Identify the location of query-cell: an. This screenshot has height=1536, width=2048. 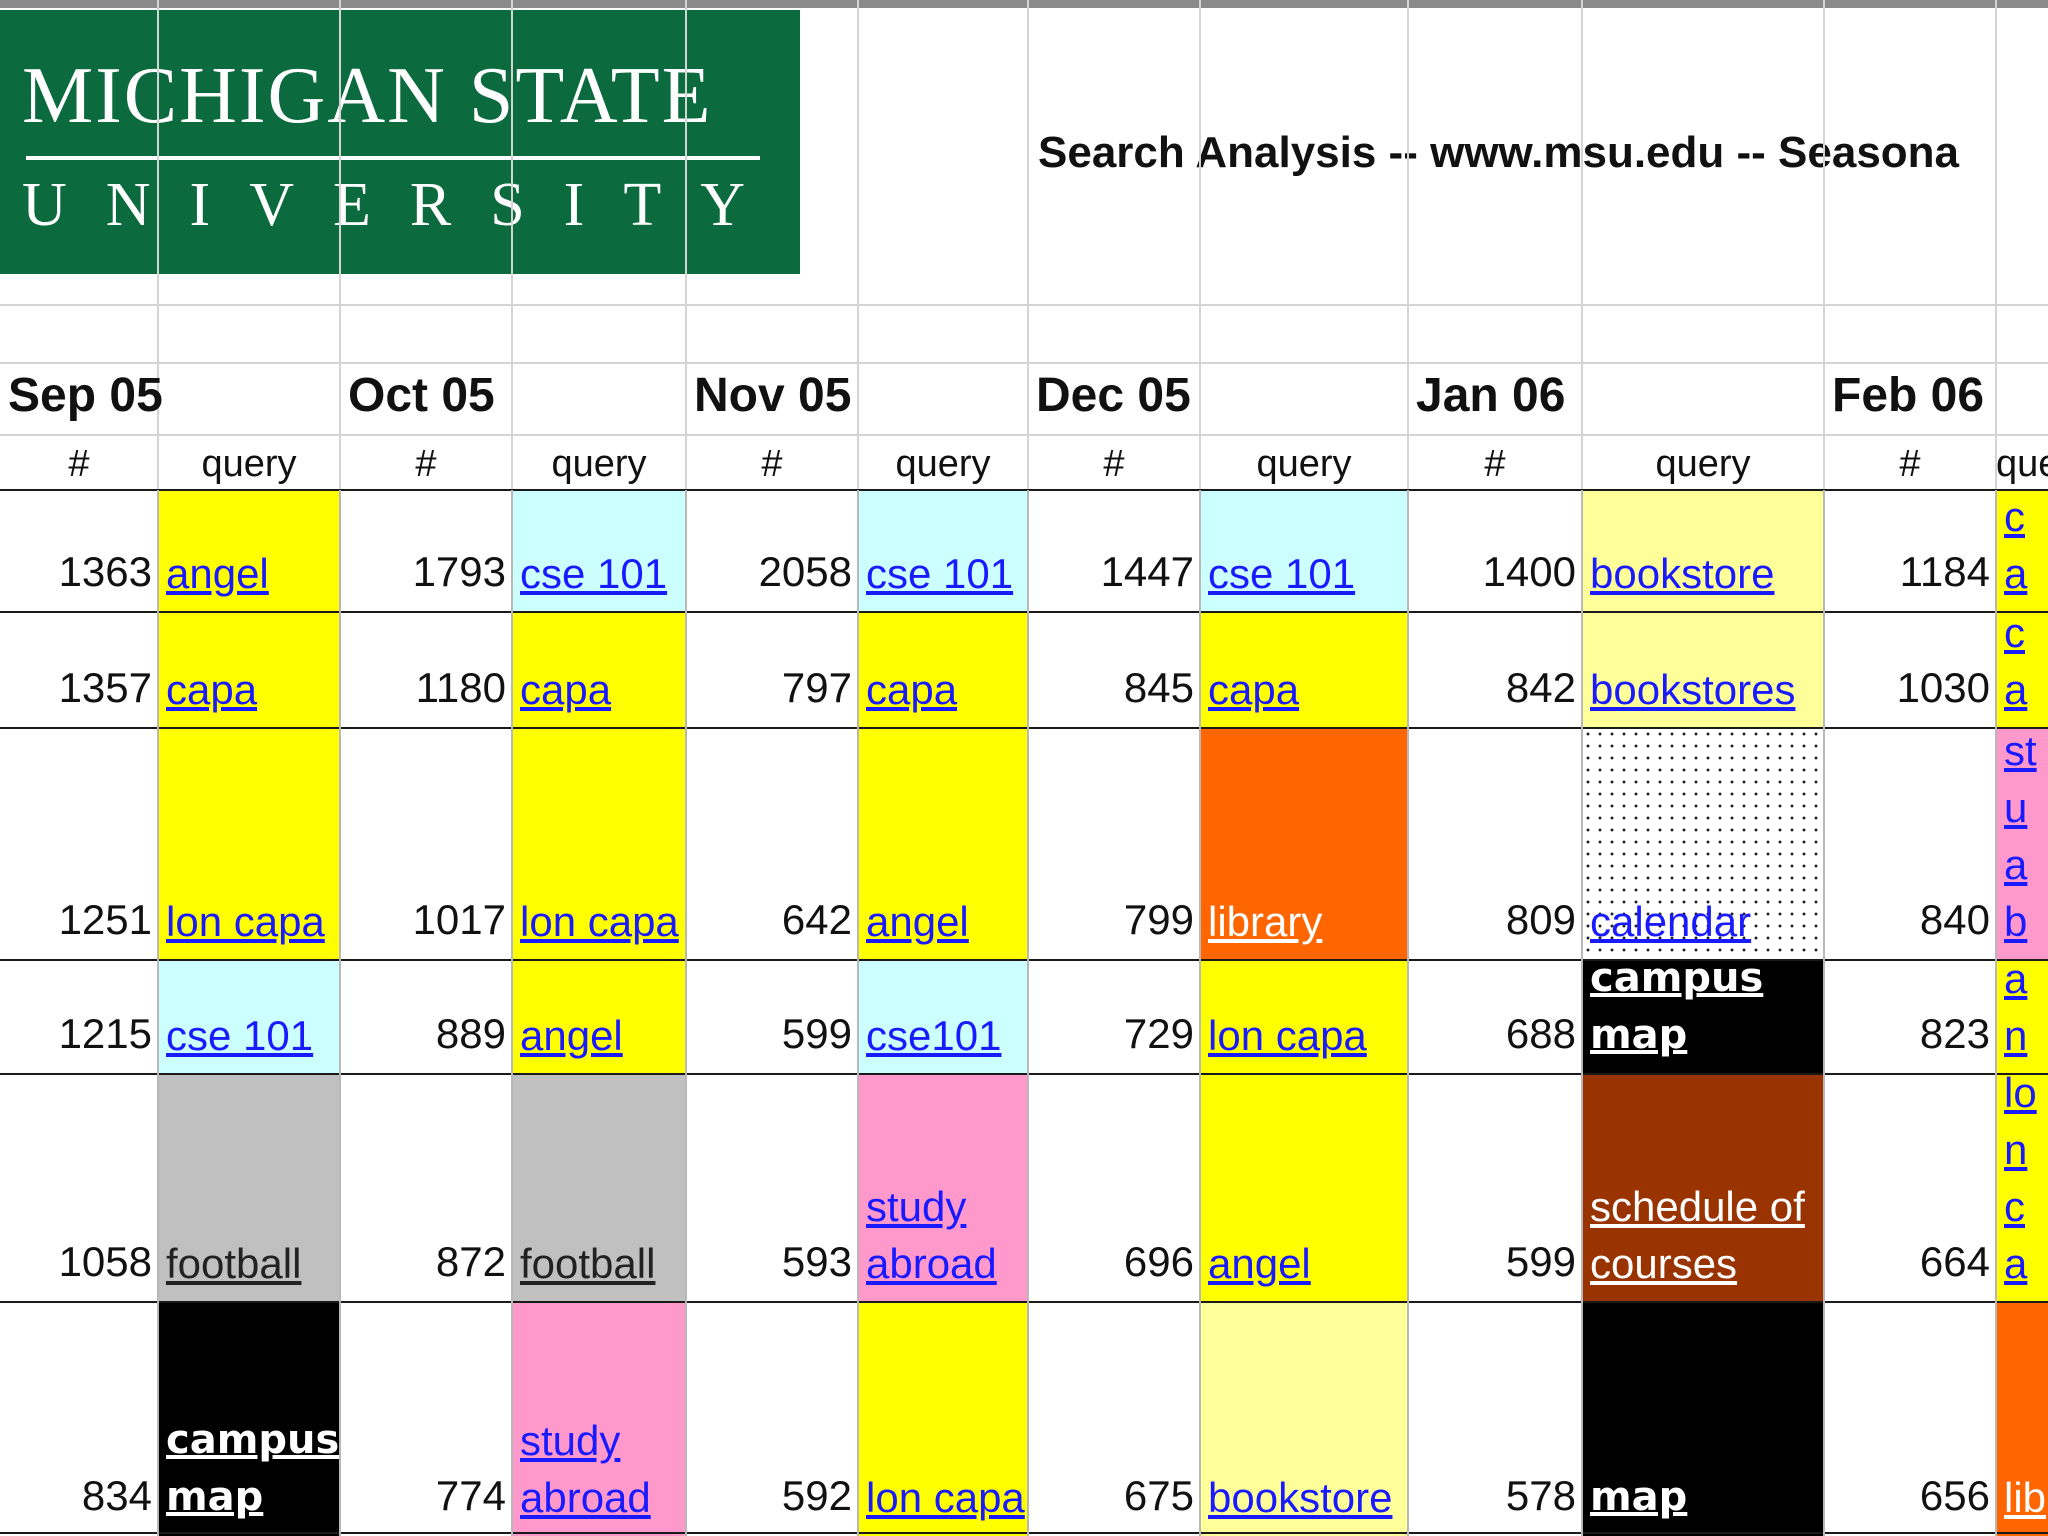
(2022, 1017).